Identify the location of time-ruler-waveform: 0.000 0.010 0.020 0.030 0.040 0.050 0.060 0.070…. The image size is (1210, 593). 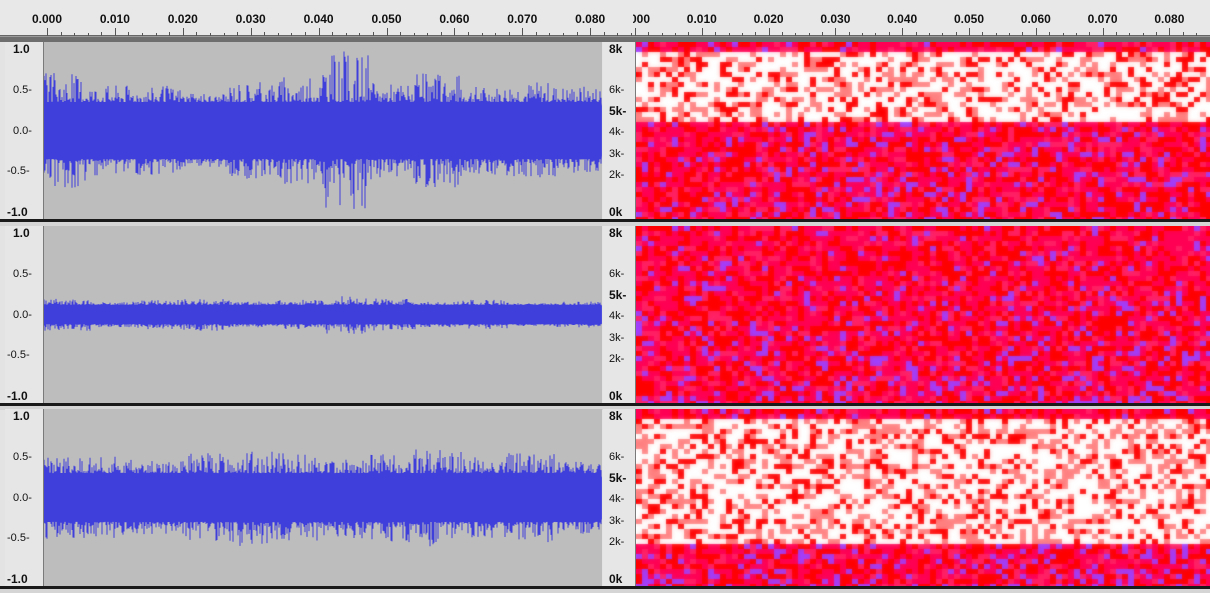
(316, 18).